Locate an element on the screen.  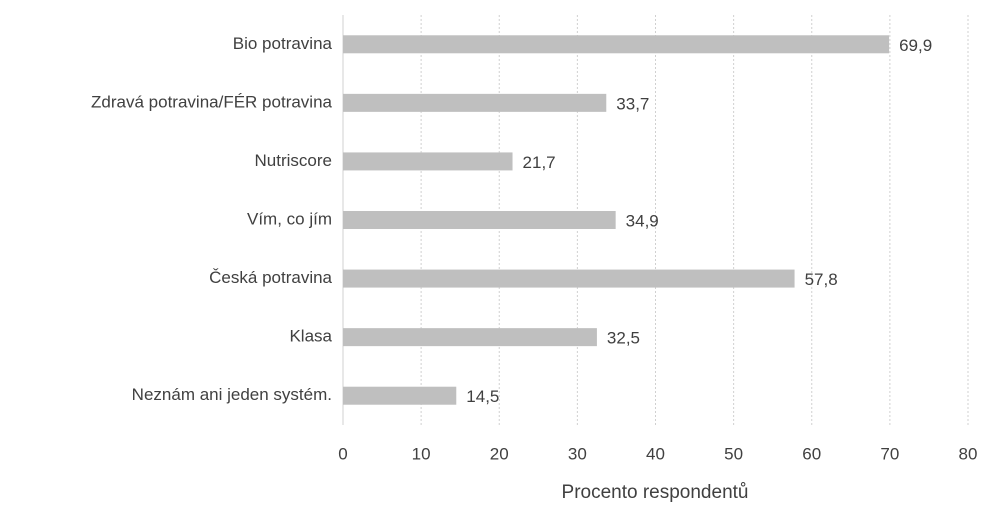
y-tick-label: Česká potravina is located at coordinates (270, 277).